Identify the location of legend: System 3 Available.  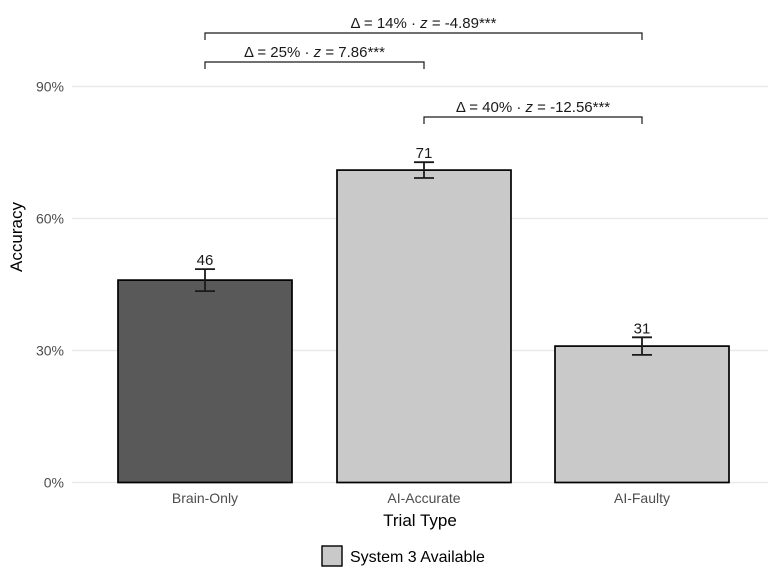
(403, 556).